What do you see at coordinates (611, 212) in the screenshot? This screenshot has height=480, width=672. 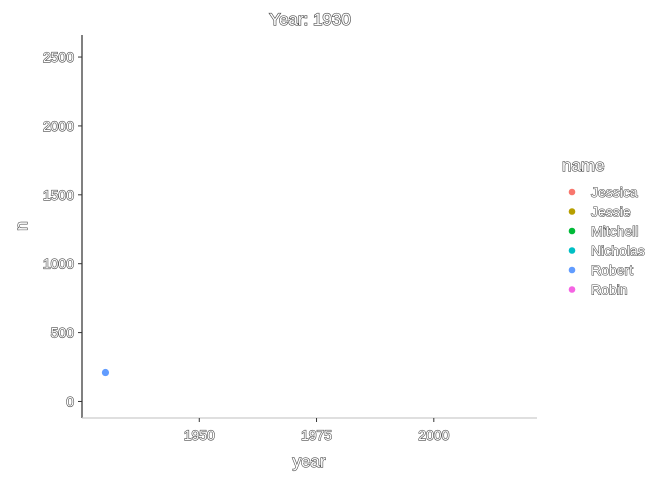 I see `legend-label: Jessie` at bounding box center [611, 212].